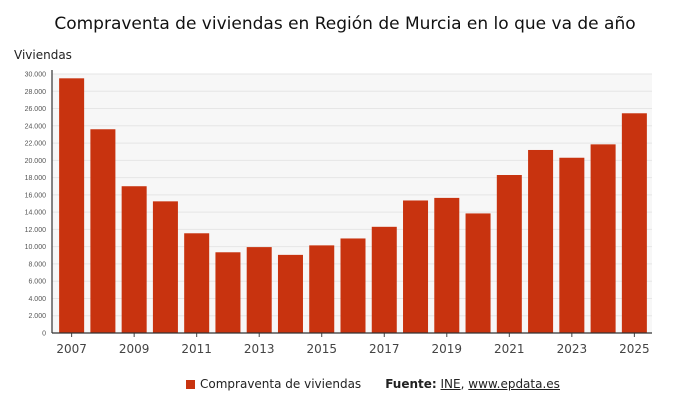  What do you see at coordinates (353, 285) in the screenshot?
I see `bar-2016` at bounding box center [353, 285].